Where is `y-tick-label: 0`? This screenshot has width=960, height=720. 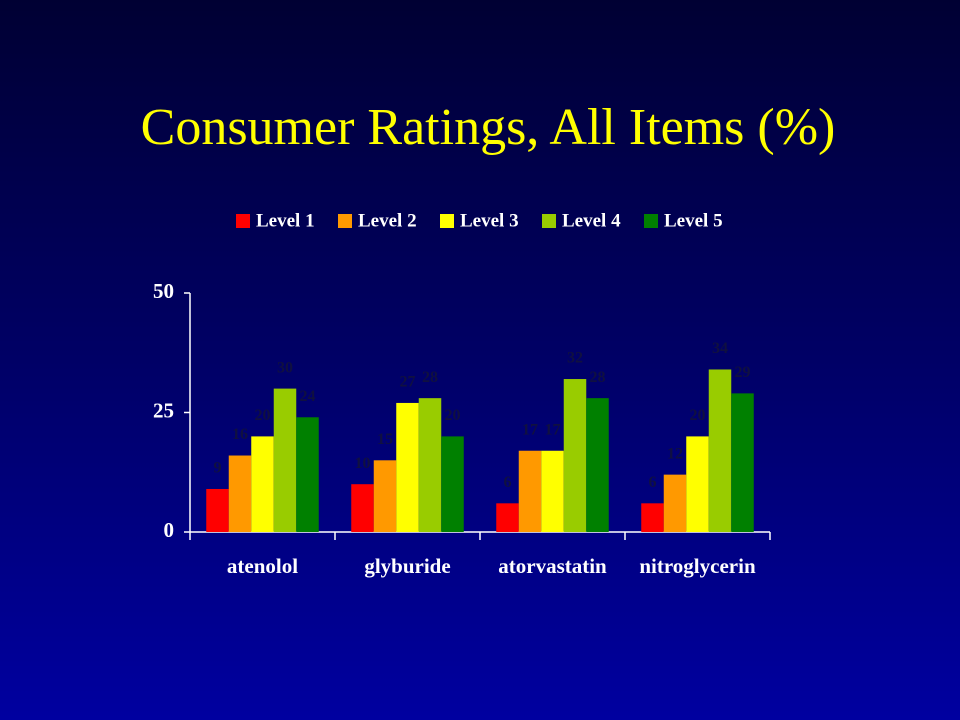 y-tick-label: 0 is located at coordinates (169, 530).